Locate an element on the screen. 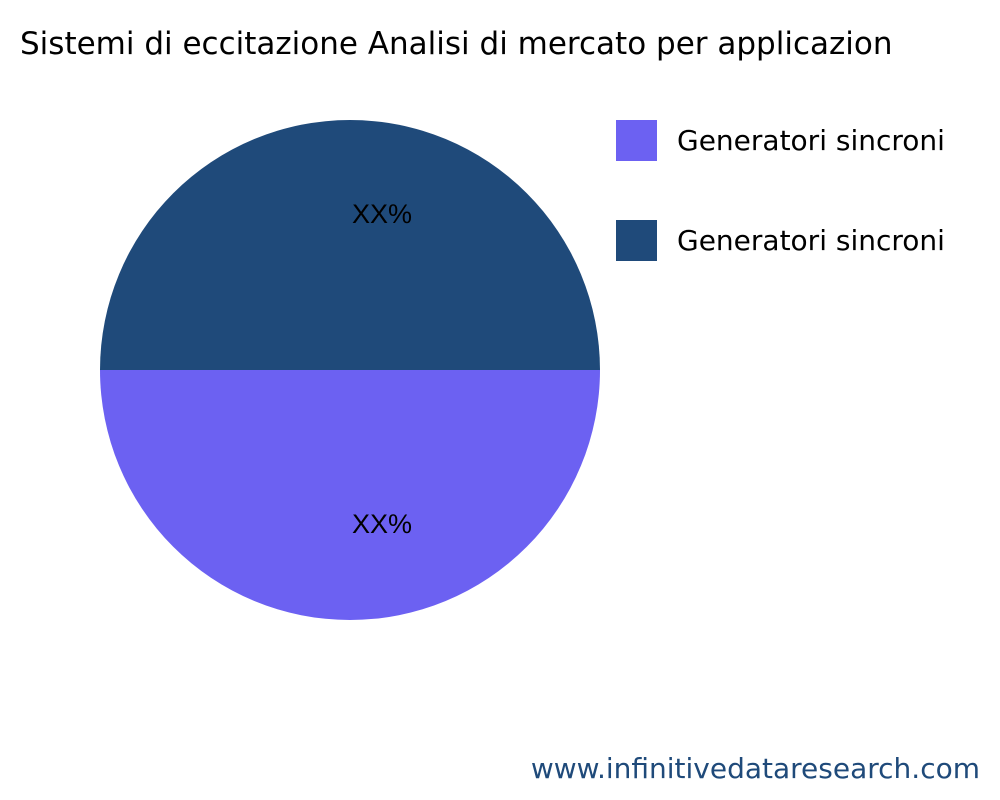 The height and width of the screenshot is (800, 1000). legend-item-0: Generatori sincroni is located at coordinates (780, 140).